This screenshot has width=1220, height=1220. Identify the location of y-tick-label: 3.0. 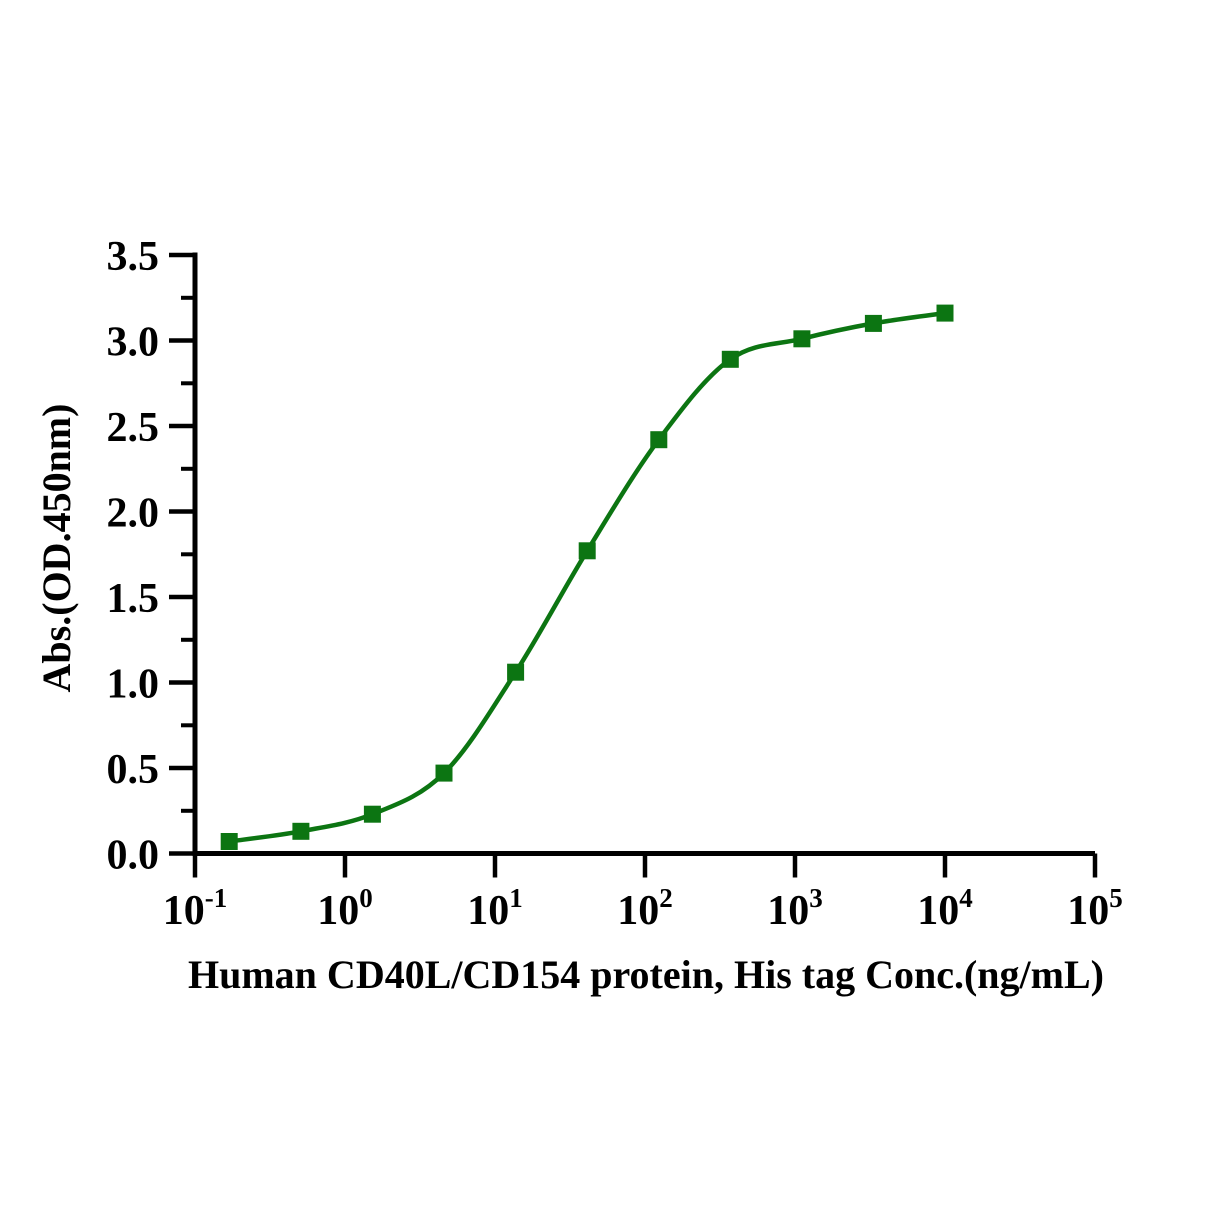
(133, 343).